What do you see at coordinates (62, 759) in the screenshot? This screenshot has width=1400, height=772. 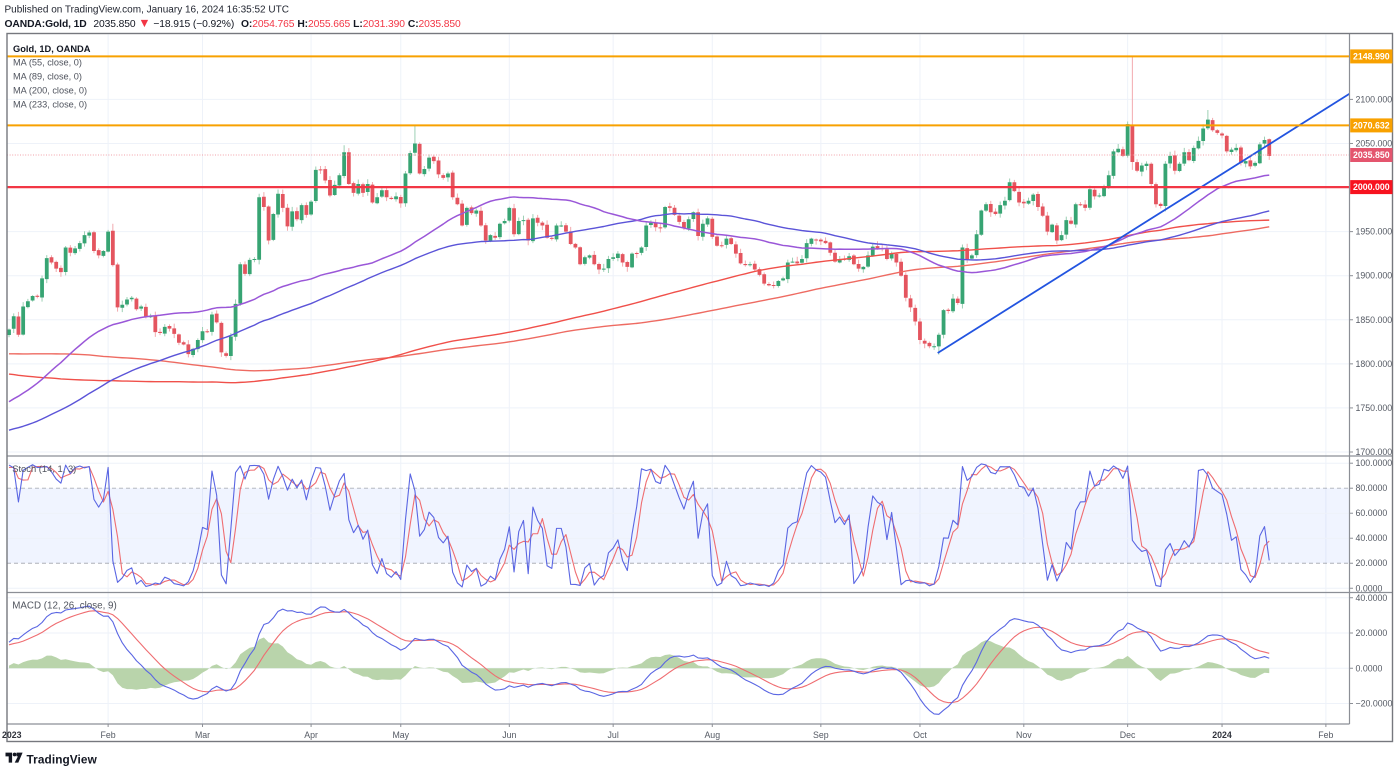 I see `svg-text: TradingView` at bounding box center [62, 759].